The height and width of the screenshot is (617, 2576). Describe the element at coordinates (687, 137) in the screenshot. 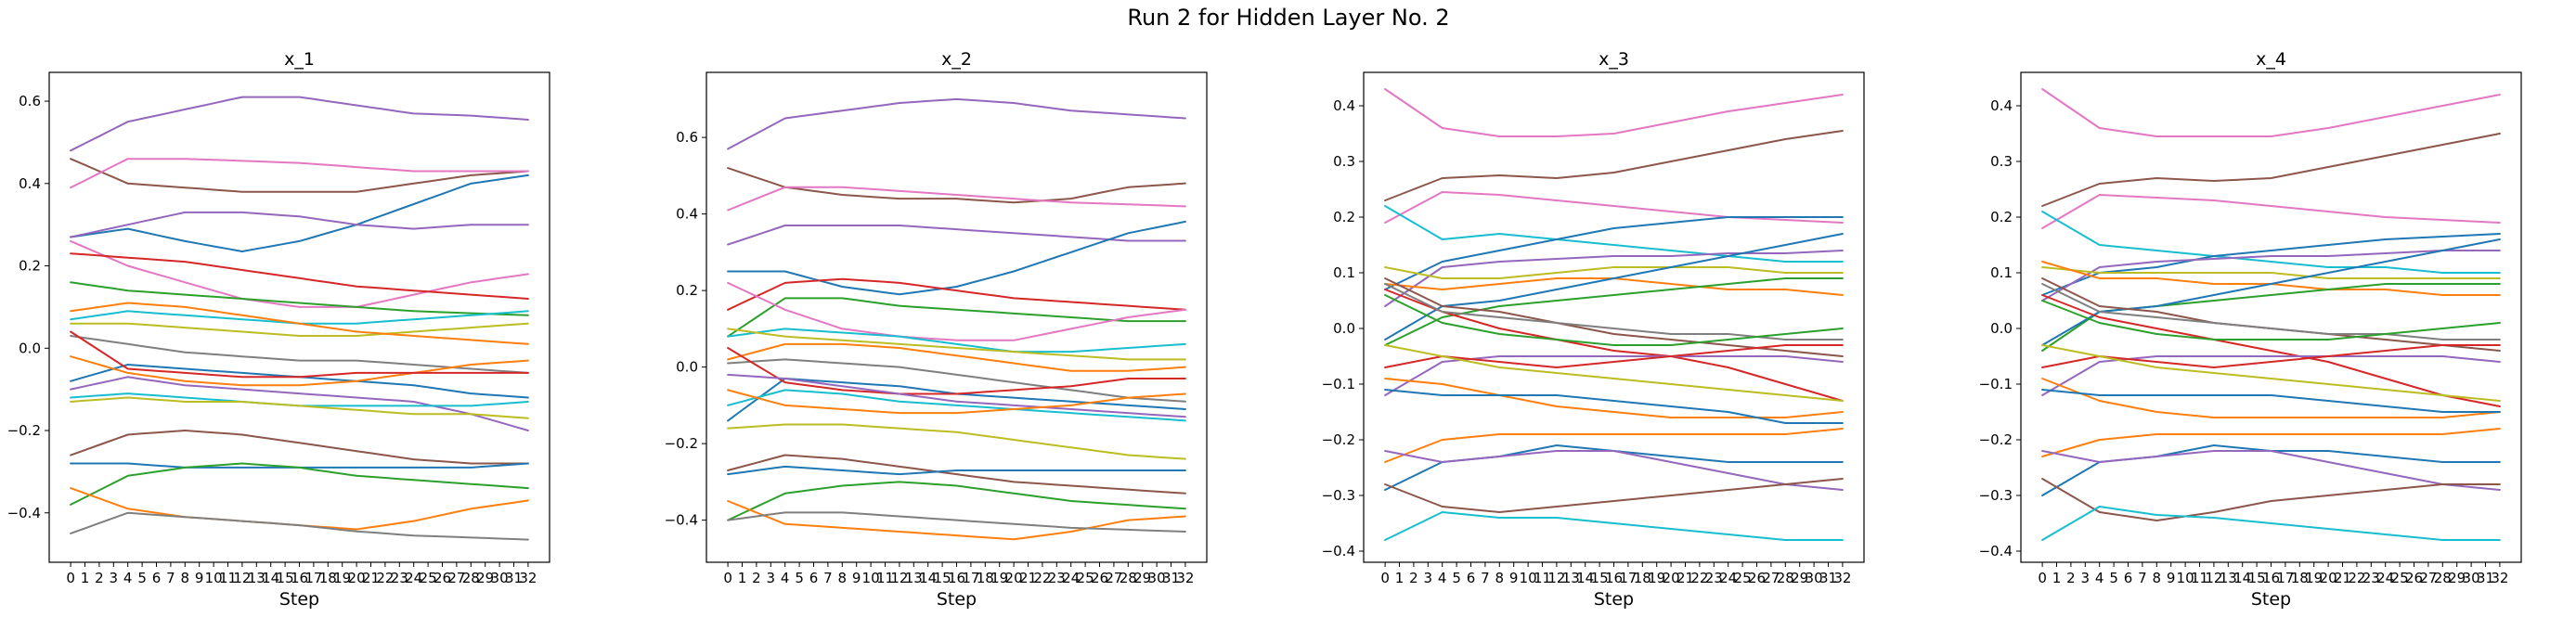

I see `y-tick-label: 0.6` at that location.